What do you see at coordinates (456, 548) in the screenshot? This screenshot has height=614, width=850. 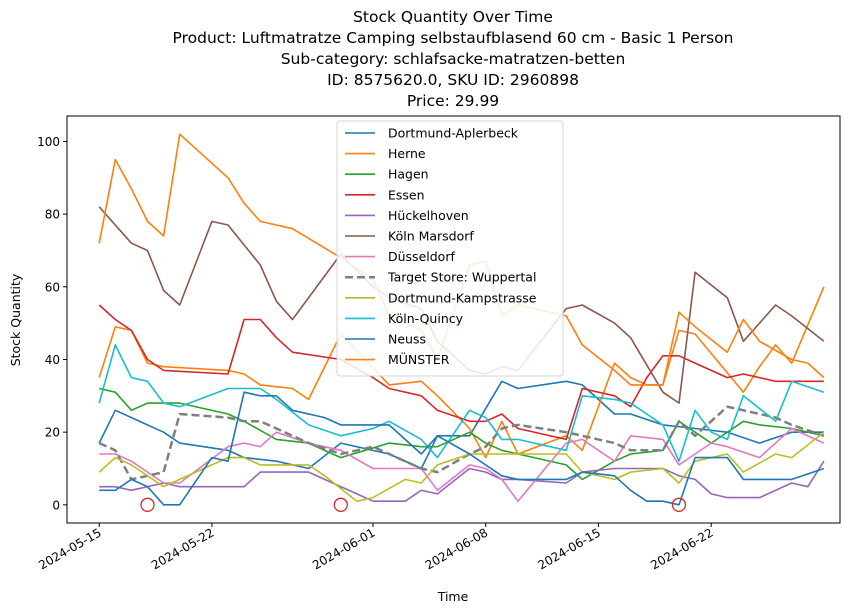 I see `x-tick-label-3: 2024-06-08` at bounding box center [456, 548].